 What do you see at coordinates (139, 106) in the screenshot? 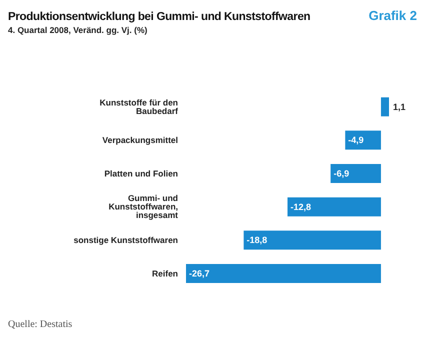
I see `y-tick-label: Kunststoffe für den Baubedarf` at bounding box center [139, 106].